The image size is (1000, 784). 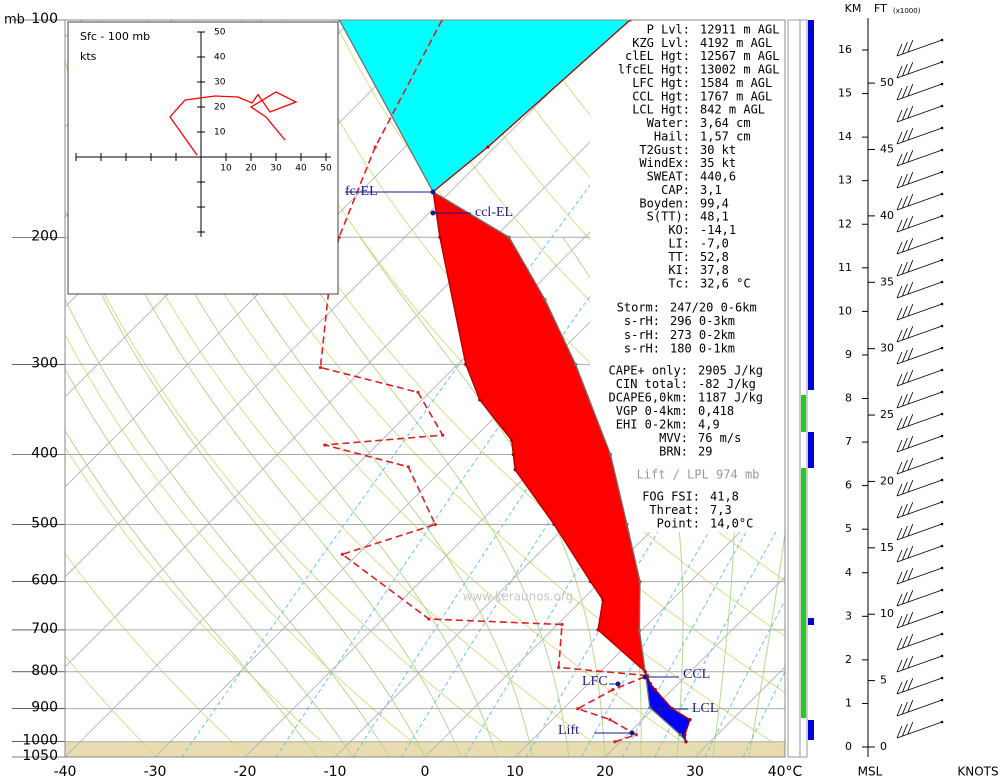 What do you see at coordinates (88, 56) in the screenshot?
I see `hodograph-unit: kts` at bounding box center [88, 56].